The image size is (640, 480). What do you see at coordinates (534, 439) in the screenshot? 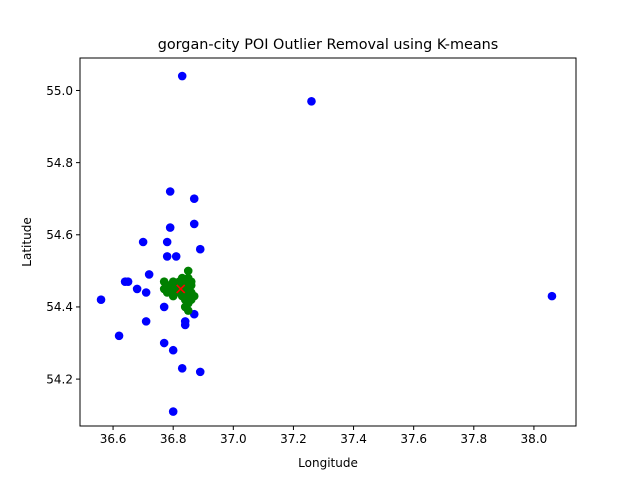
I see `x-tick-label: 38.0` at bounding box center [534, 439].